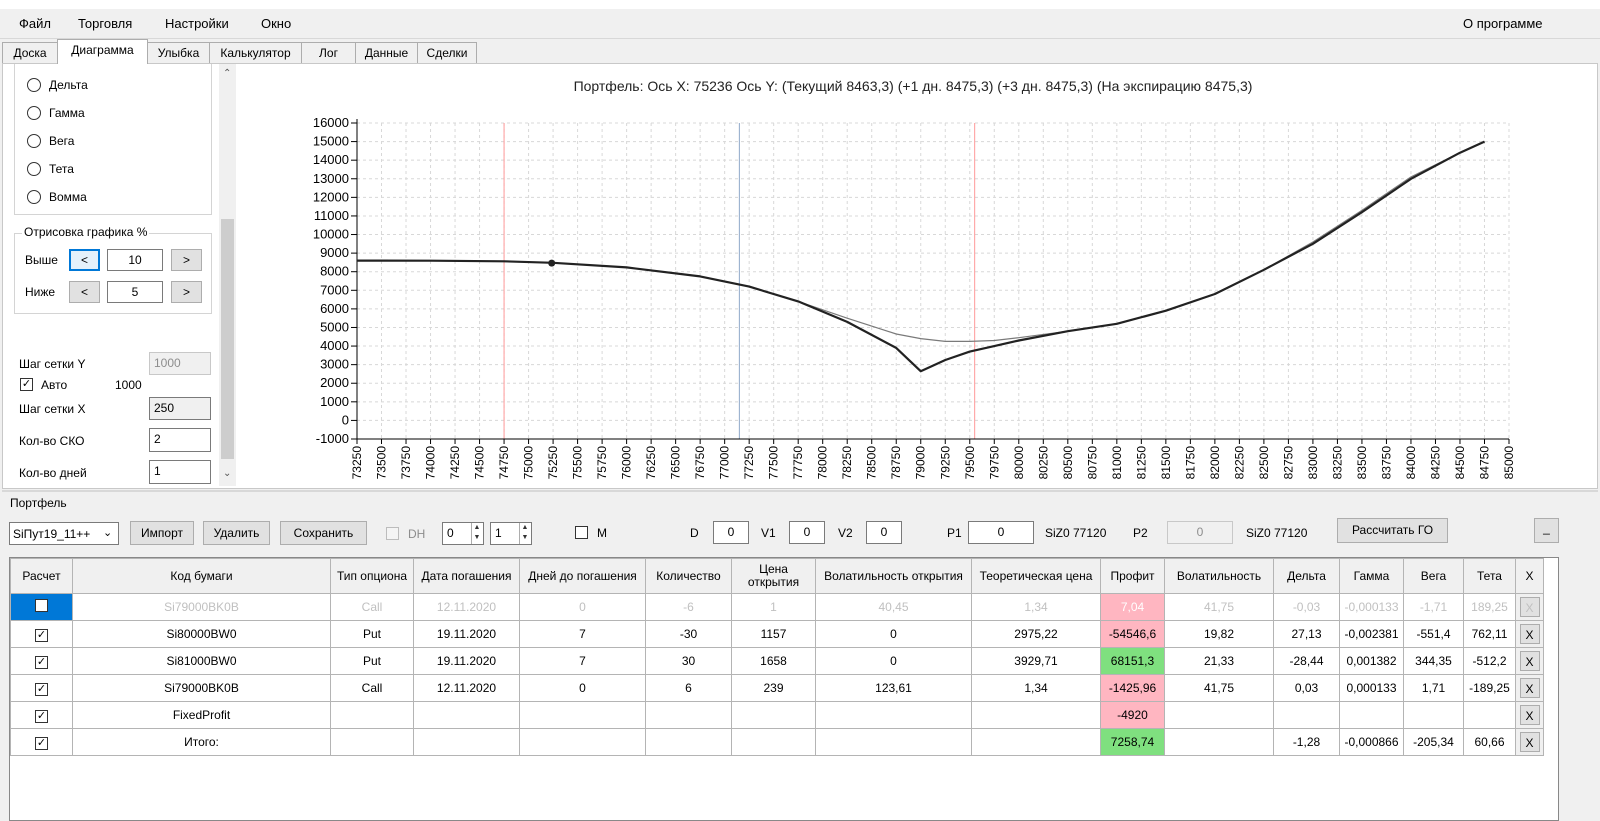 This screenshot has height=821, width=1600. I want to click on dh-checkbox, so click(392, 533).